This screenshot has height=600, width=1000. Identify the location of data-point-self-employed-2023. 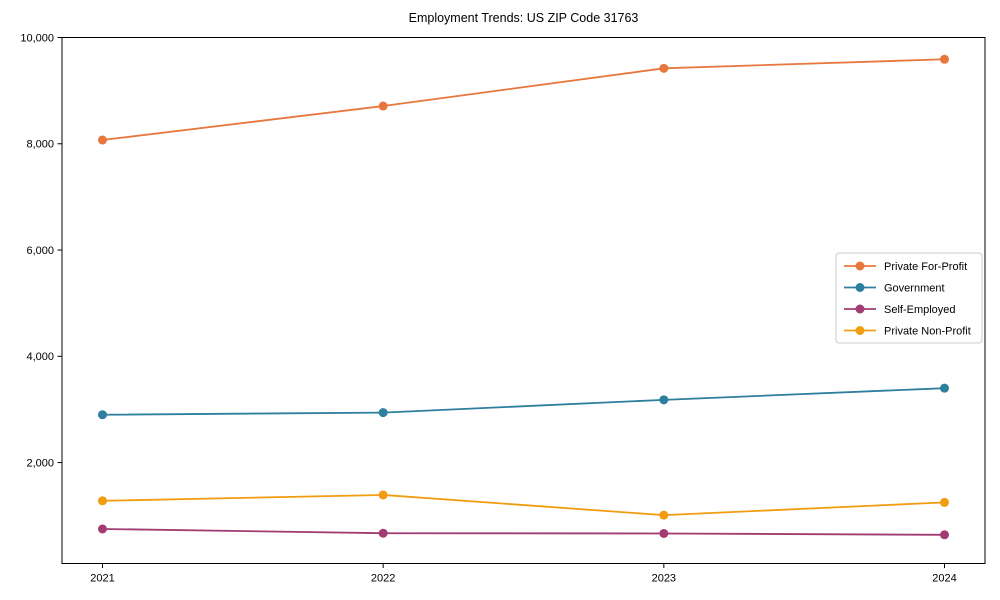
(664, 533).